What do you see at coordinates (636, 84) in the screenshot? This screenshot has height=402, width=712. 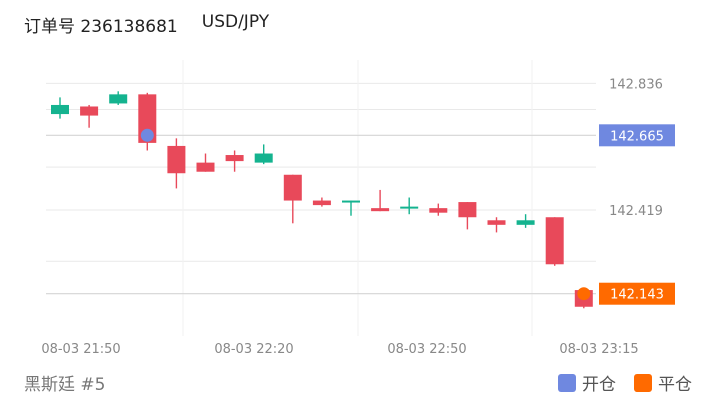 I see `y-tick-label: 142.836` at bounding box center [636, 84].